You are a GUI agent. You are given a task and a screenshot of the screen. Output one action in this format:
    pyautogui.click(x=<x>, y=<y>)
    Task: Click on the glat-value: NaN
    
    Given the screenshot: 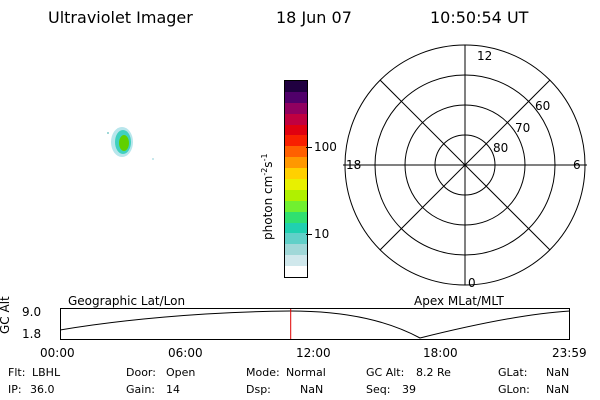 What is the action you would take?
    pyautogui.click(x=558, y=372)
    